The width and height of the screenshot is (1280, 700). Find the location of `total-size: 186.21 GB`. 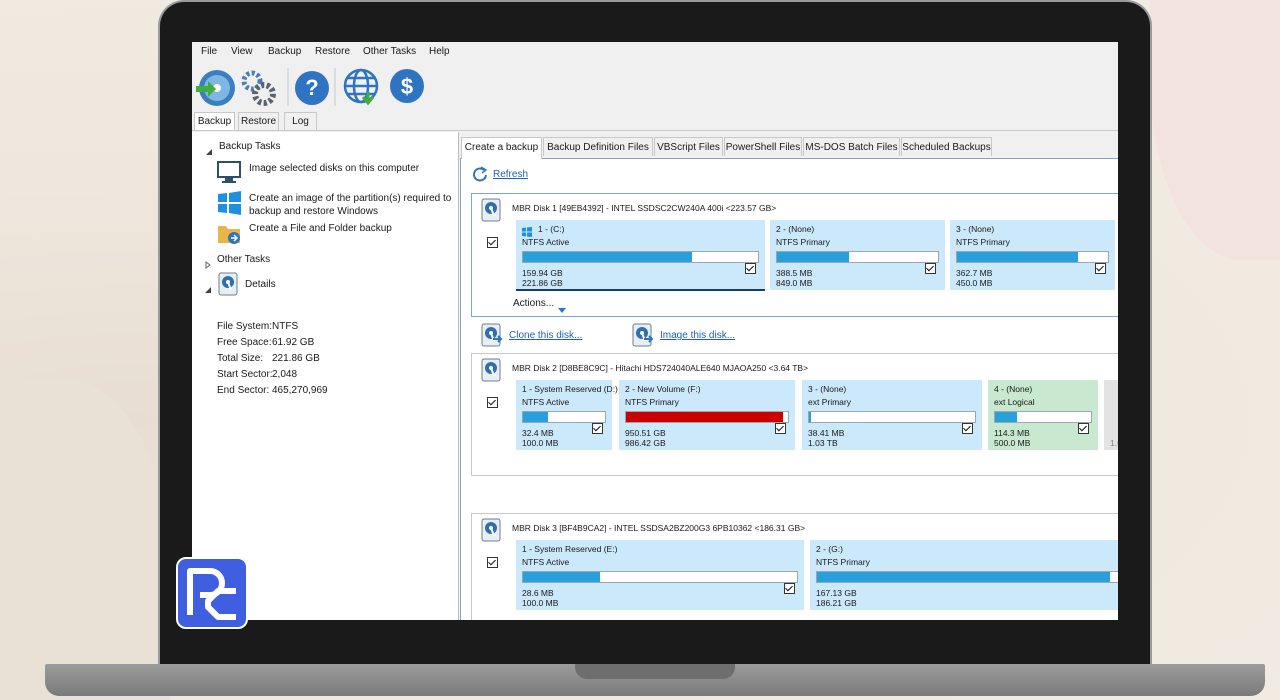

total-size: 186.21 GB is located at coordinates (836, 603).